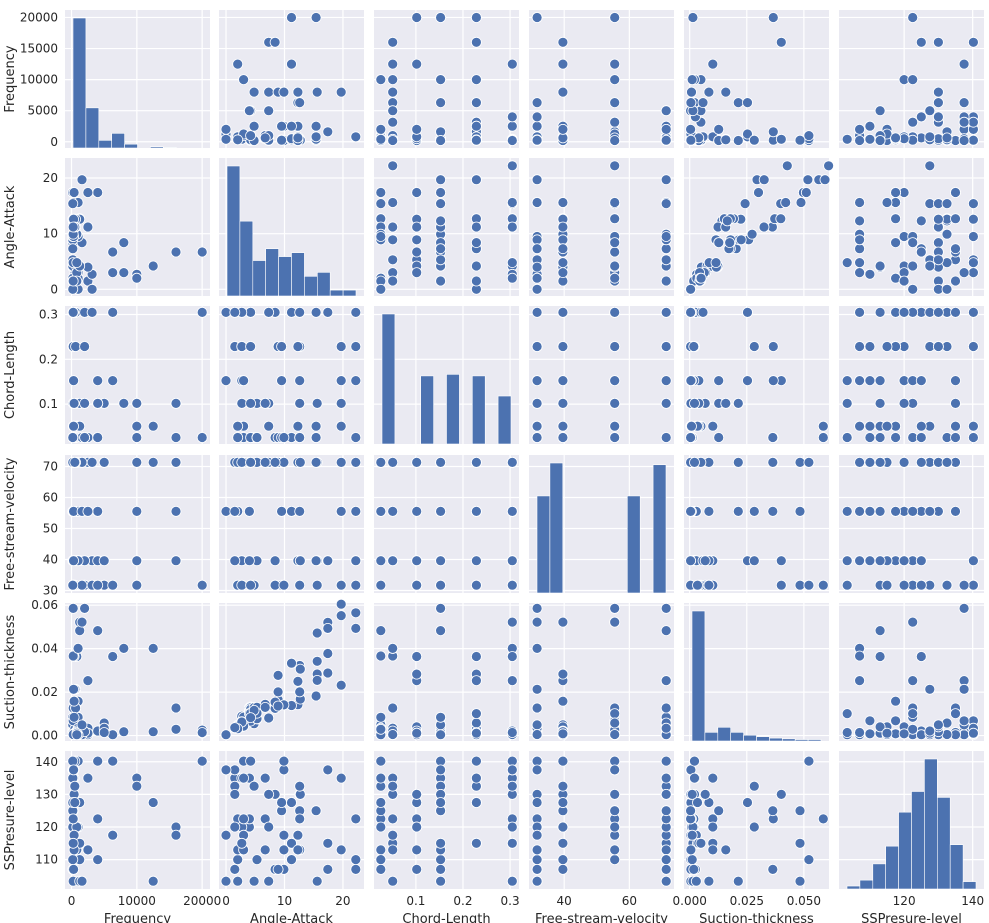 The height and width of the screenshot is (923, 989). What do you see at coordinates (50, 591) in the screenshot?
I see `y-tick-label: 30` at bounding box center [50, 591].